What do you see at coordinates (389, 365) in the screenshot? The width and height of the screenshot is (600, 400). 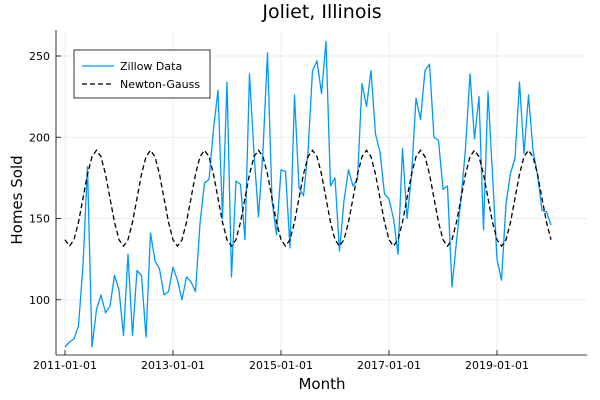 I see `x-tick-label: 2017-01-01` at bounding box center [389, 365].